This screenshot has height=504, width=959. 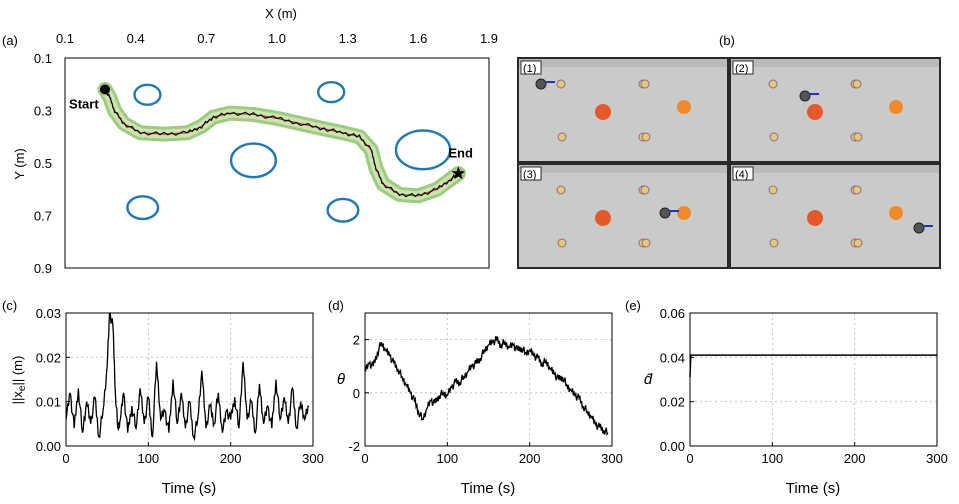 I want to click on uncertainty-hatch, so click(x=281, y=143).